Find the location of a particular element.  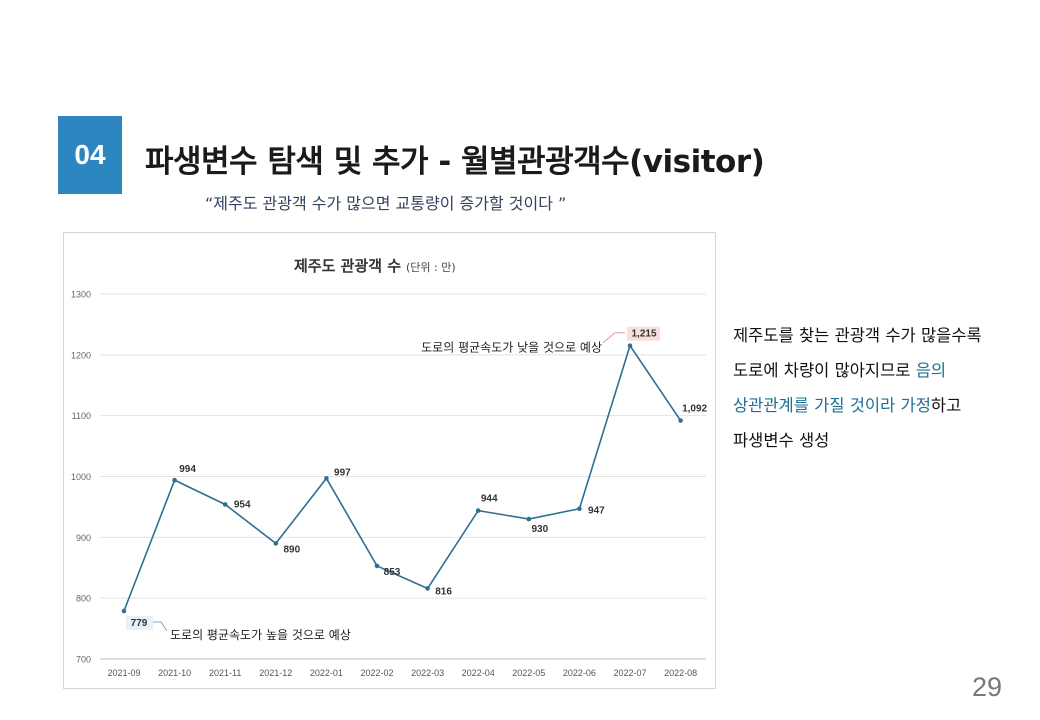

data-label: 994 is located at coordinates (187, 469).